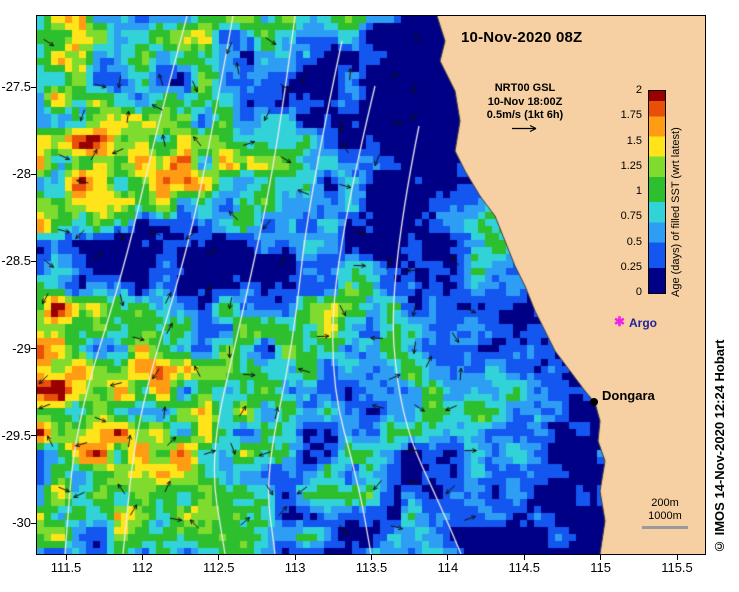  I want to click on plot-title: 10-Nov-2020 08Z, so click(522, 37).